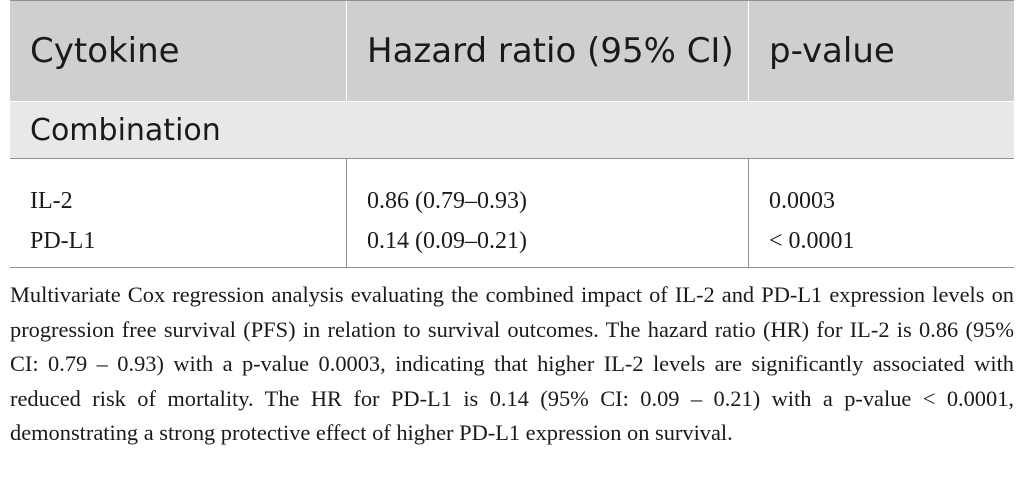 The height and width of the screenshot is (495, 1026). Describe the element at coordinates (802, 201) in the screenshot. I see `p-value-il2: 0.0003` at that location.